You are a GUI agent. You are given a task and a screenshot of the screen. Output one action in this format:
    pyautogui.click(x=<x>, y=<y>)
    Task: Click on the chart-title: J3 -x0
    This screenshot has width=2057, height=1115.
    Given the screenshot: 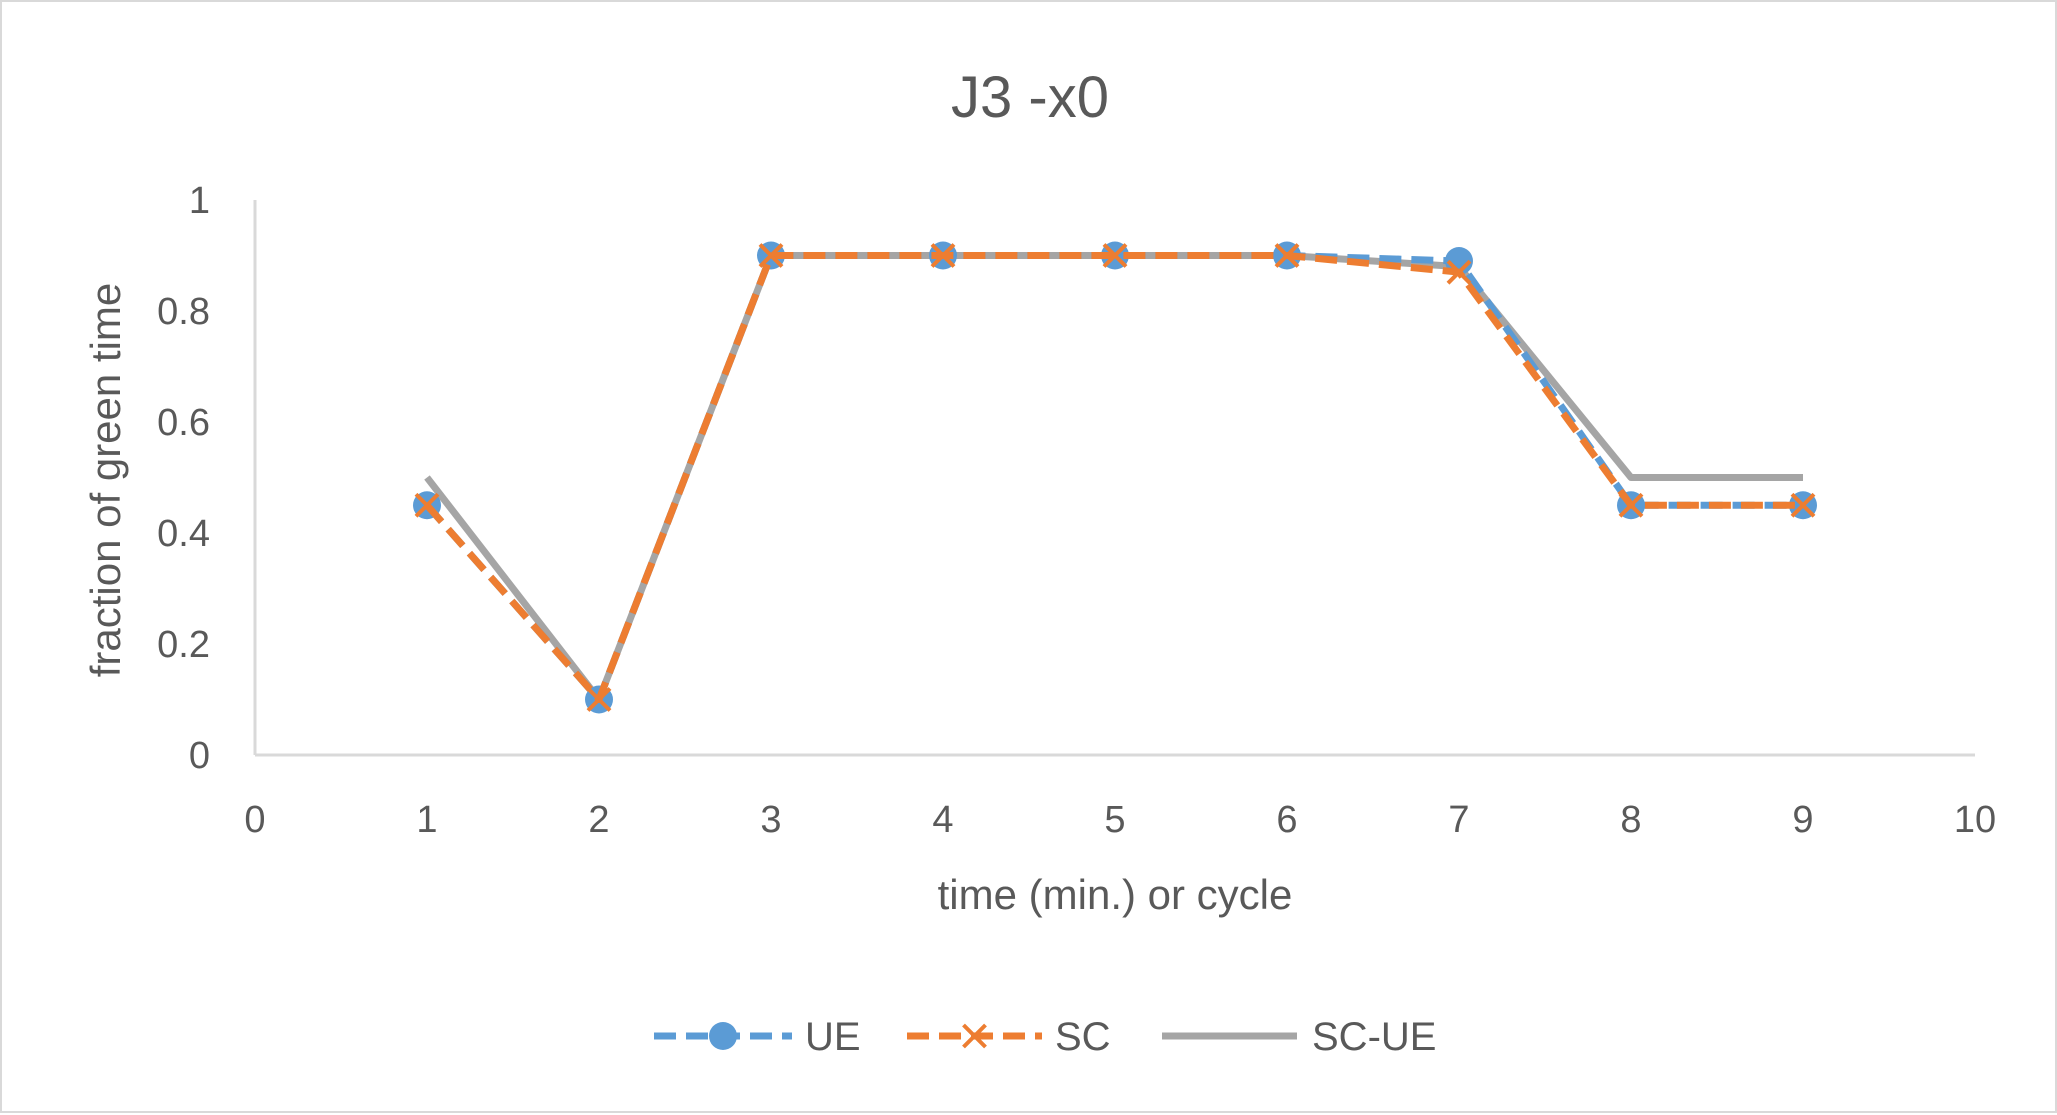 What is the action you would take?
    pyautogui.click(x=1030, y=97)
    